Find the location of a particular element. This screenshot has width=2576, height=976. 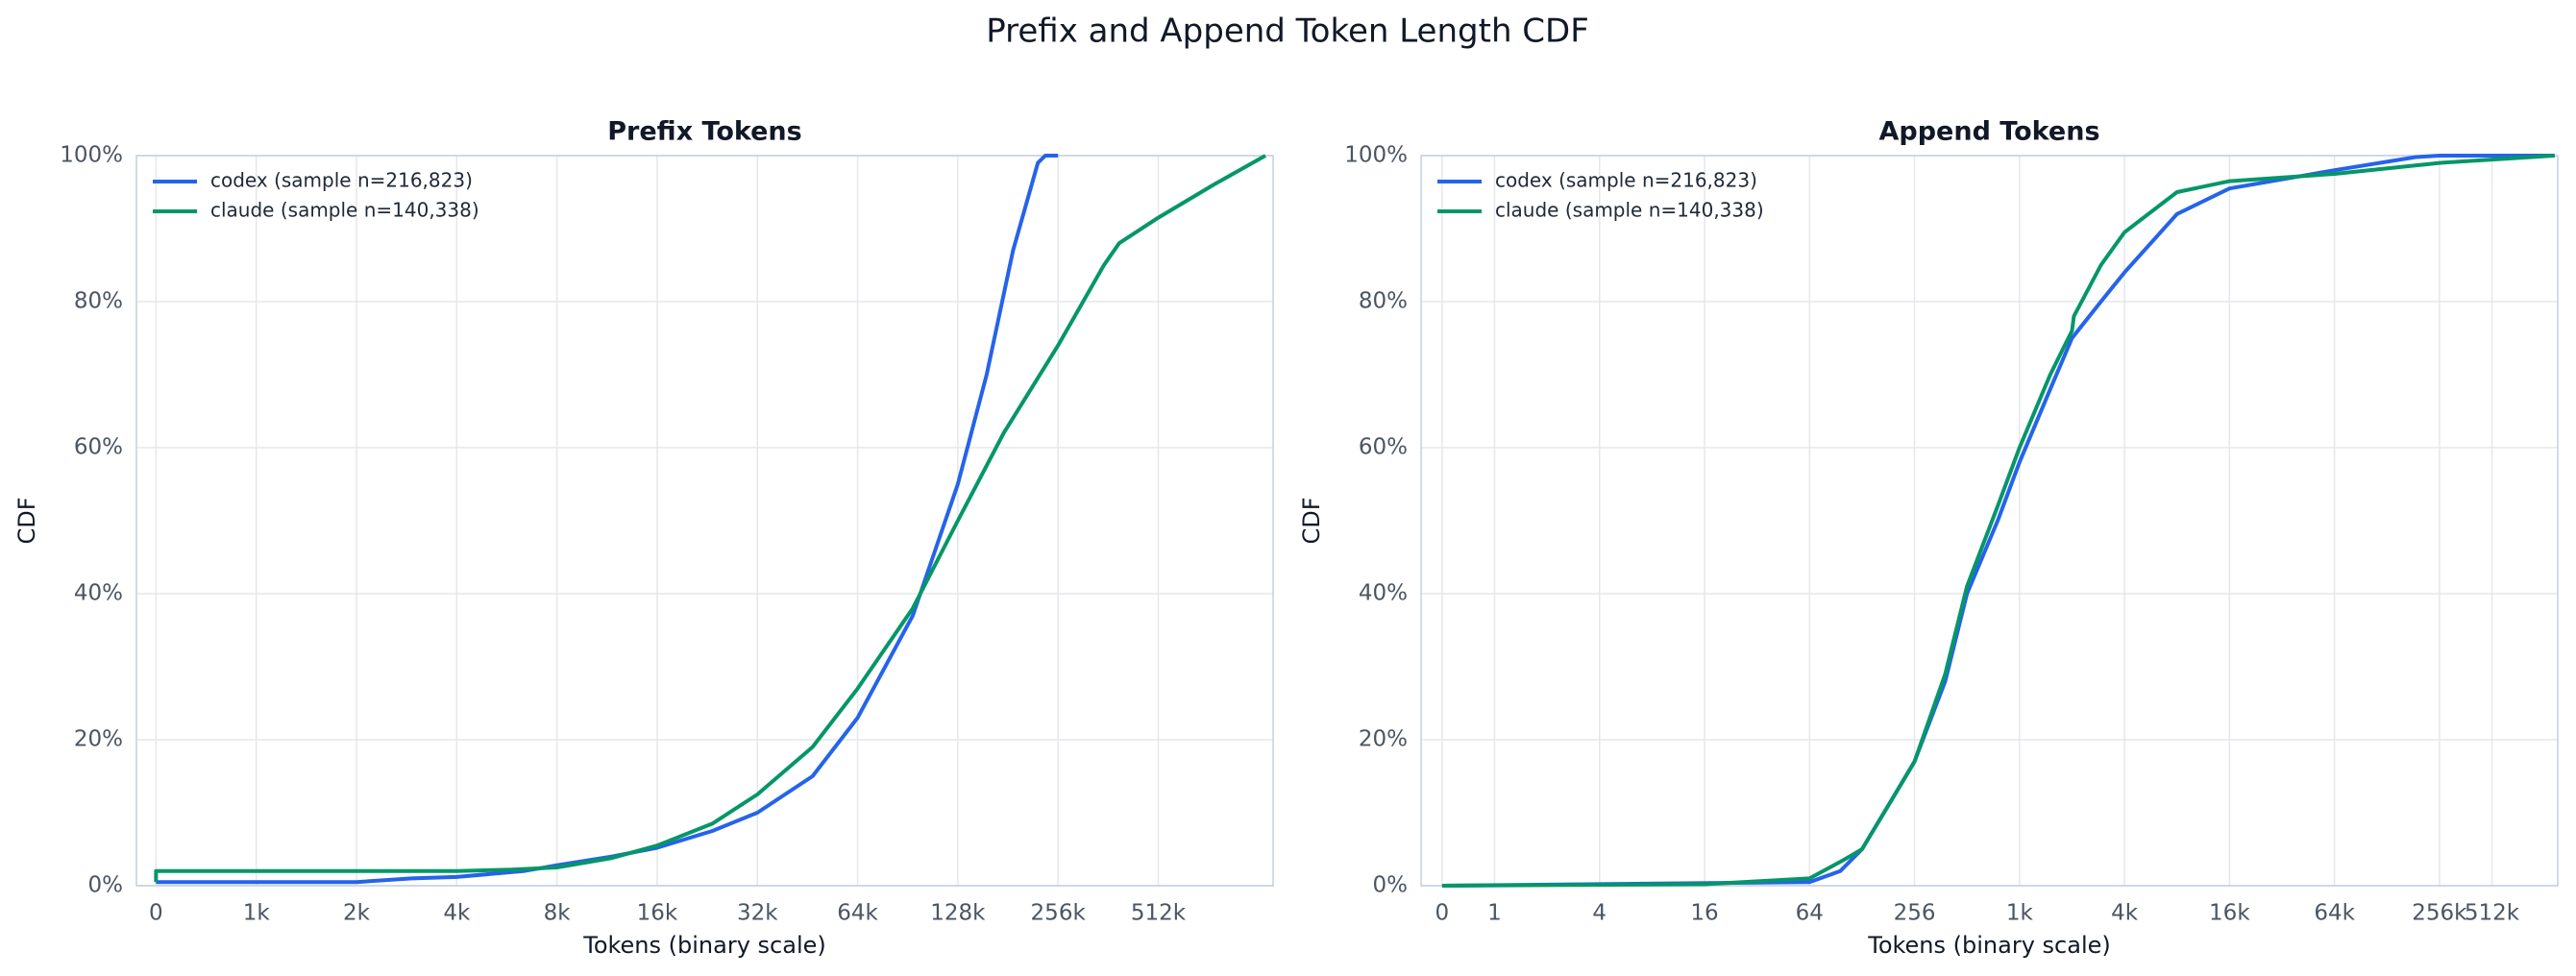

subplot-title: Append Tokens is located at coordinates (1988, 132).